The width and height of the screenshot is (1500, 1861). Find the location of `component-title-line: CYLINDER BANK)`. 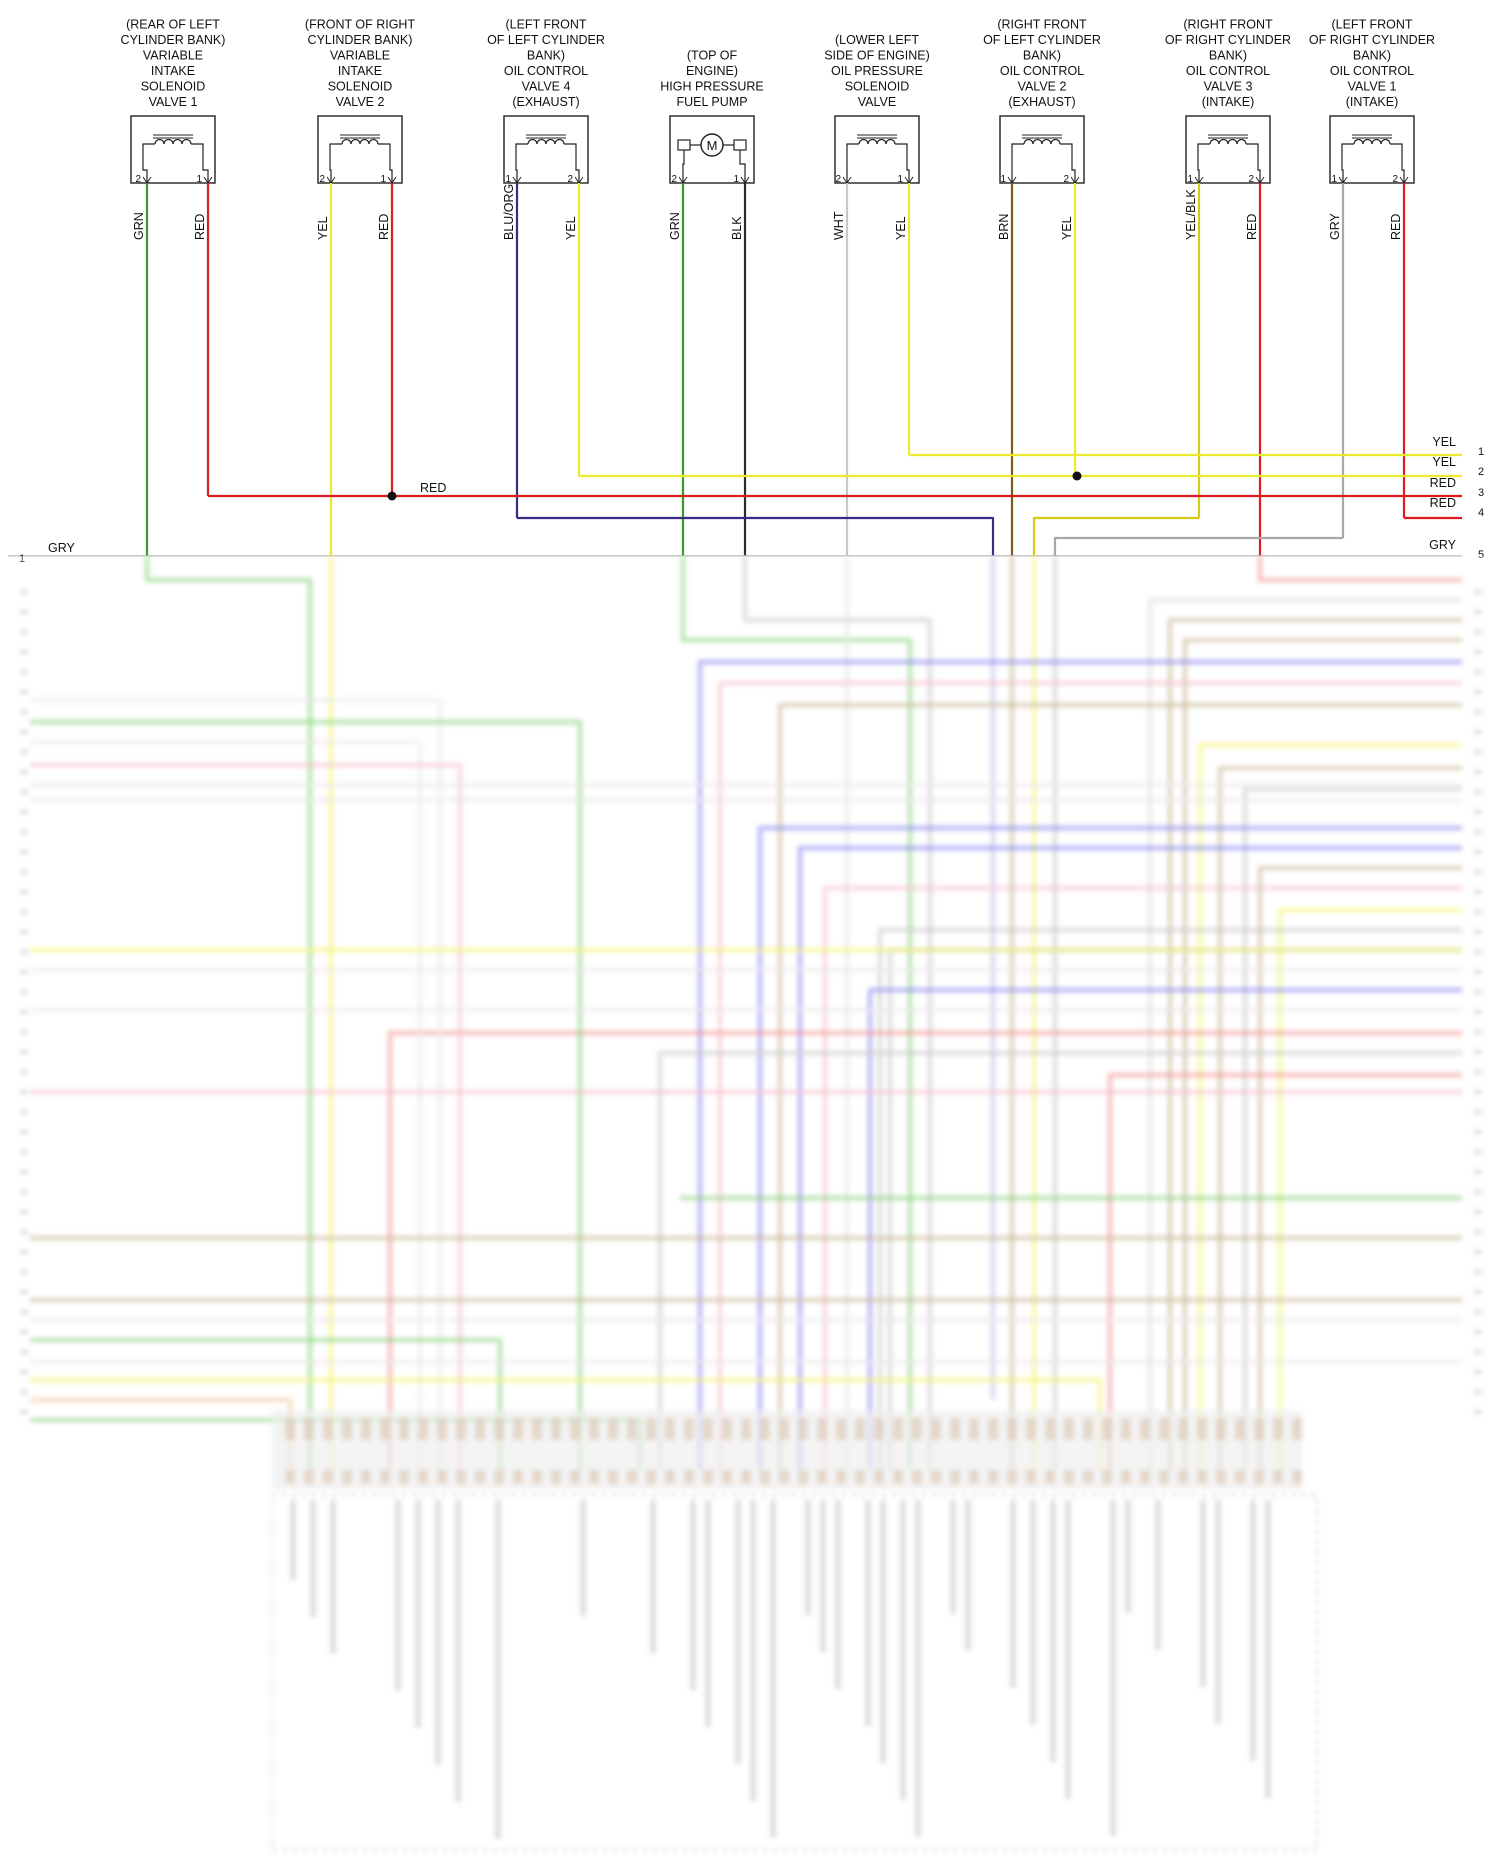

component-title-line: CYLINDER BANK) is located at coordinates (360, 40).